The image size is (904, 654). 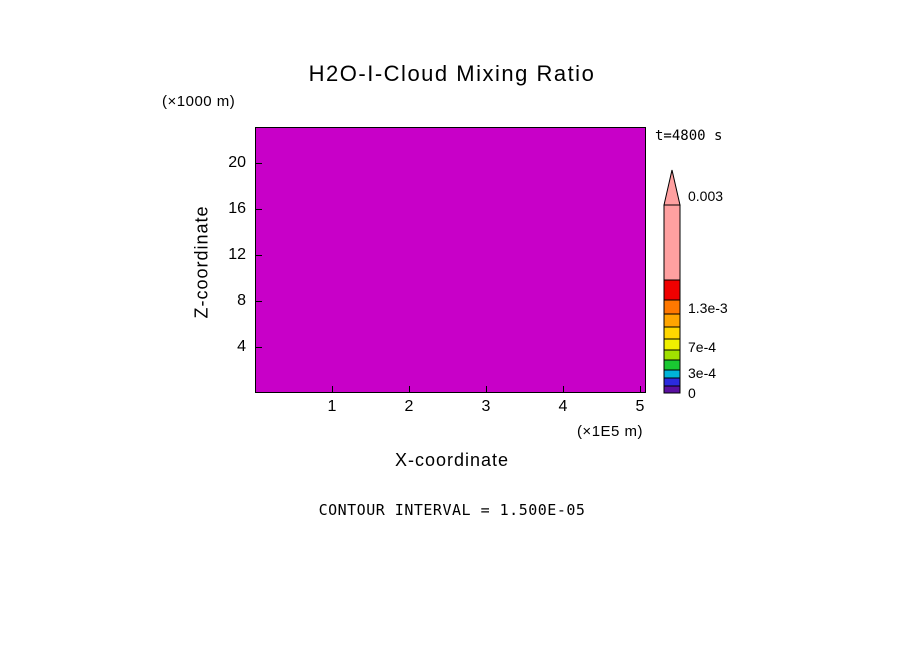 What do you see at coordinates (706, 196) in the screenshot?
I see `colorbar-label: 0.003` at bounding box center [706, 196].